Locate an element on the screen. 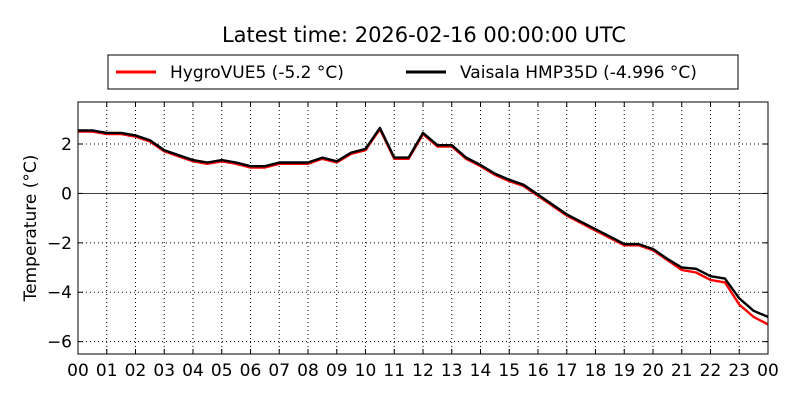  x-tick-label: 23 is located at coordinates (739, 371).